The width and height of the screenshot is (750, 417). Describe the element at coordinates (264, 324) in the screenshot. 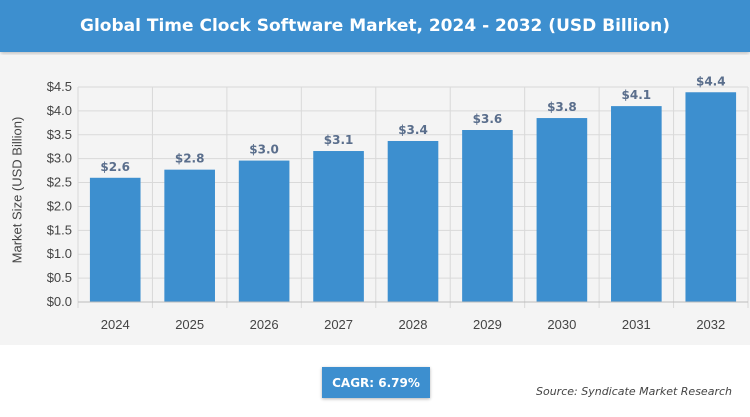

I see `x-tick-label: 2026` at that location.